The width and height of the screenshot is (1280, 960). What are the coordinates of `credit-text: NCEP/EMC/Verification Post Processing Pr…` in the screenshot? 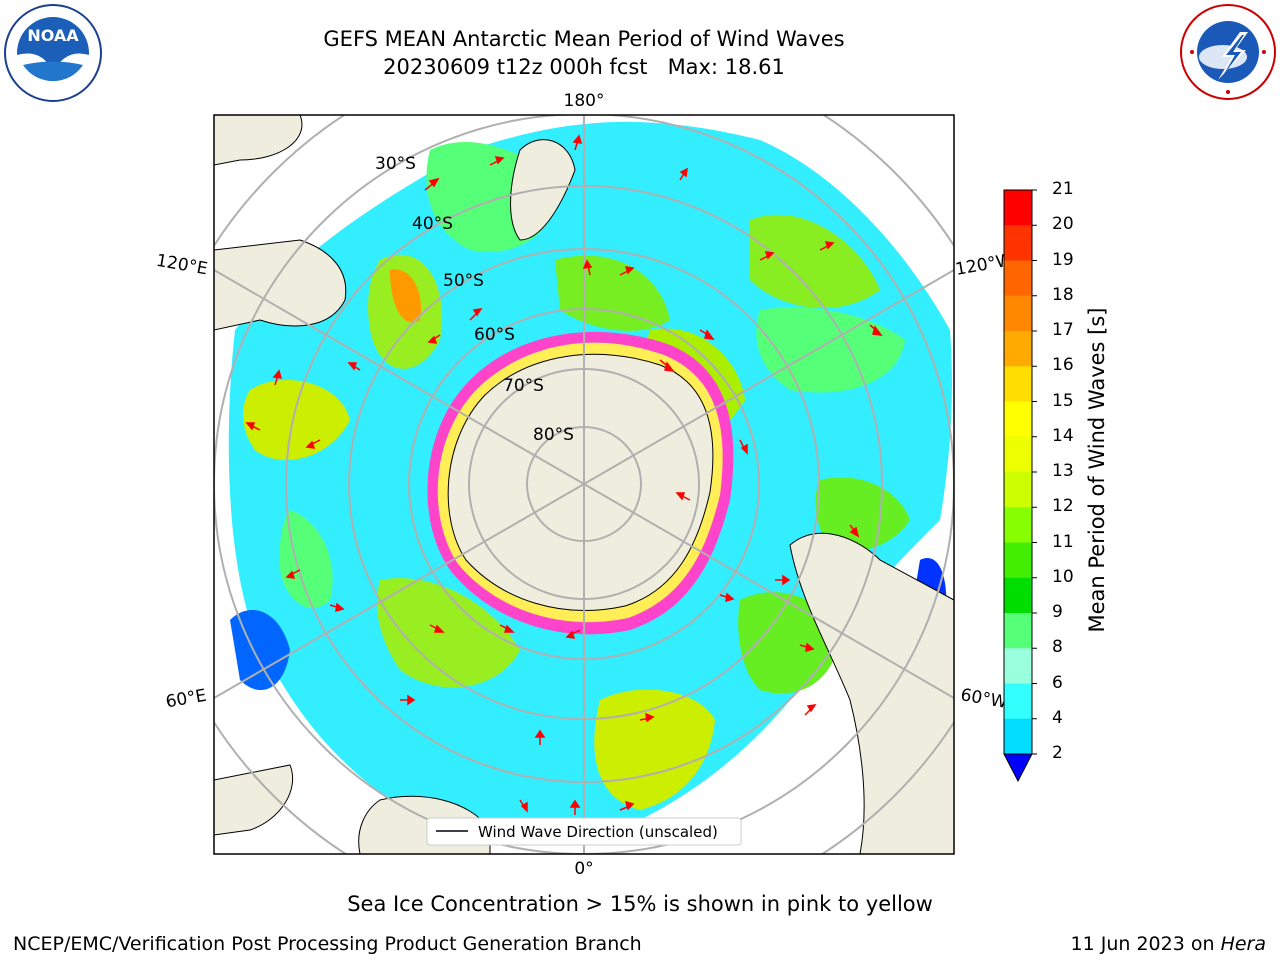 It's located at (327, 944).